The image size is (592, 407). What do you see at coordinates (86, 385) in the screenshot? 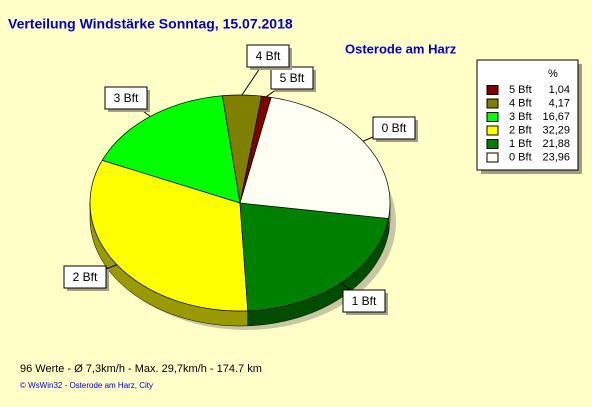
I see `footer-credit: © WsWin32 - Osterode am Harz, City` at bounding box center [86, 385].